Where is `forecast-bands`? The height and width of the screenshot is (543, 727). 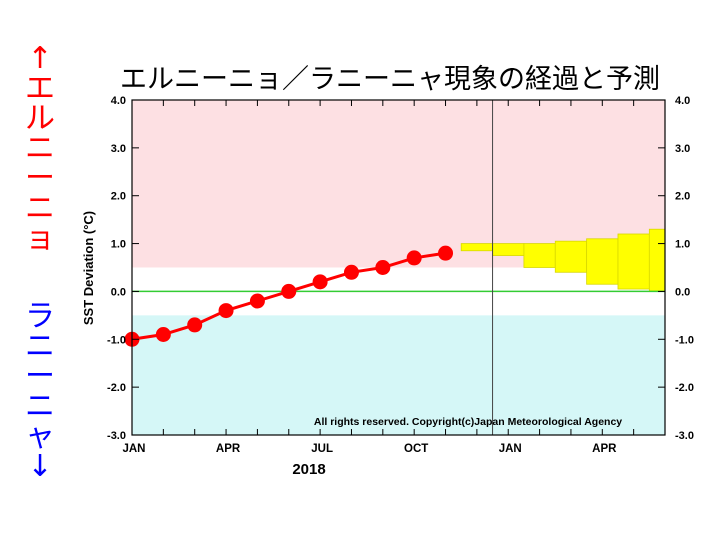 forecast-bands is located at coordinates (563, 260).